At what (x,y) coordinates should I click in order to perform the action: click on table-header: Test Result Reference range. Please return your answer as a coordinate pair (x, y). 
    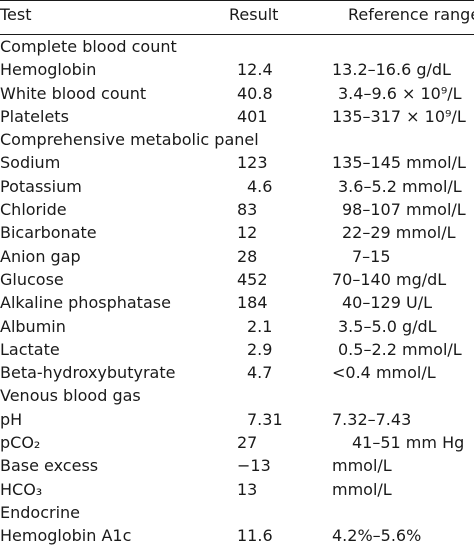
    Looking at the image, I should click on (237, 17).